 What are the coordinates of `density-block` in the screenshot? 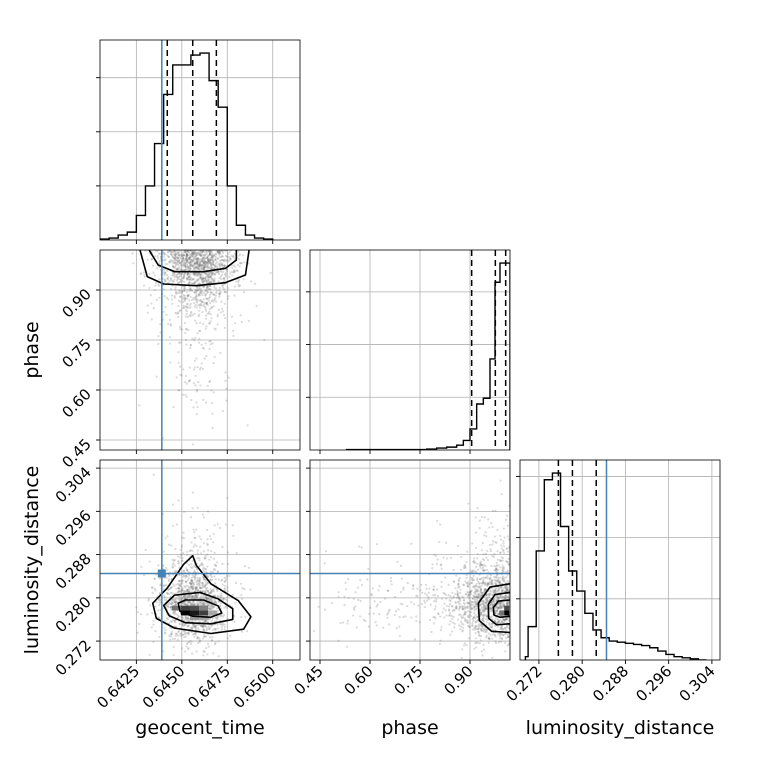 It's located at (185, 608).